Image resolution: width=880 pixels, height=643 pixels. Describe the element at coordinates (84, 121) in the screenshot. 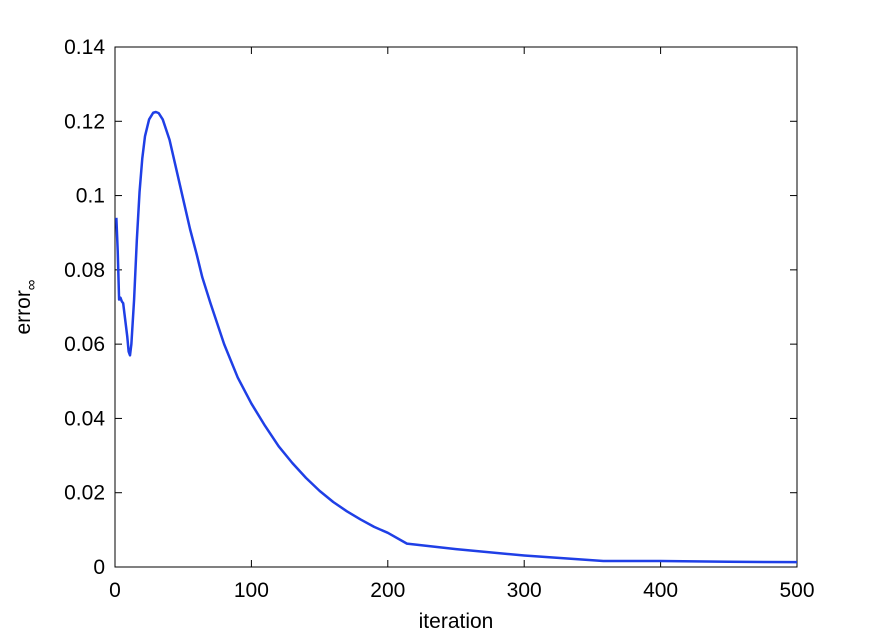

I see `y-tick-label: 0.12` at that location.